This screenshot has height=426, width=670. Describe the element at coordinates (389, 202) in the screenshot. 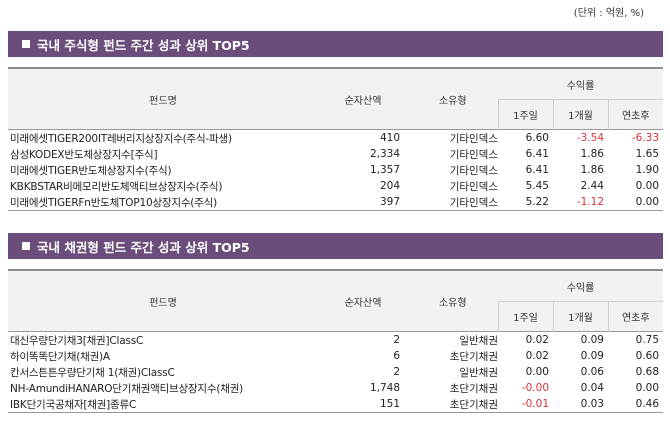

I see `net-asset: 397` at that location.